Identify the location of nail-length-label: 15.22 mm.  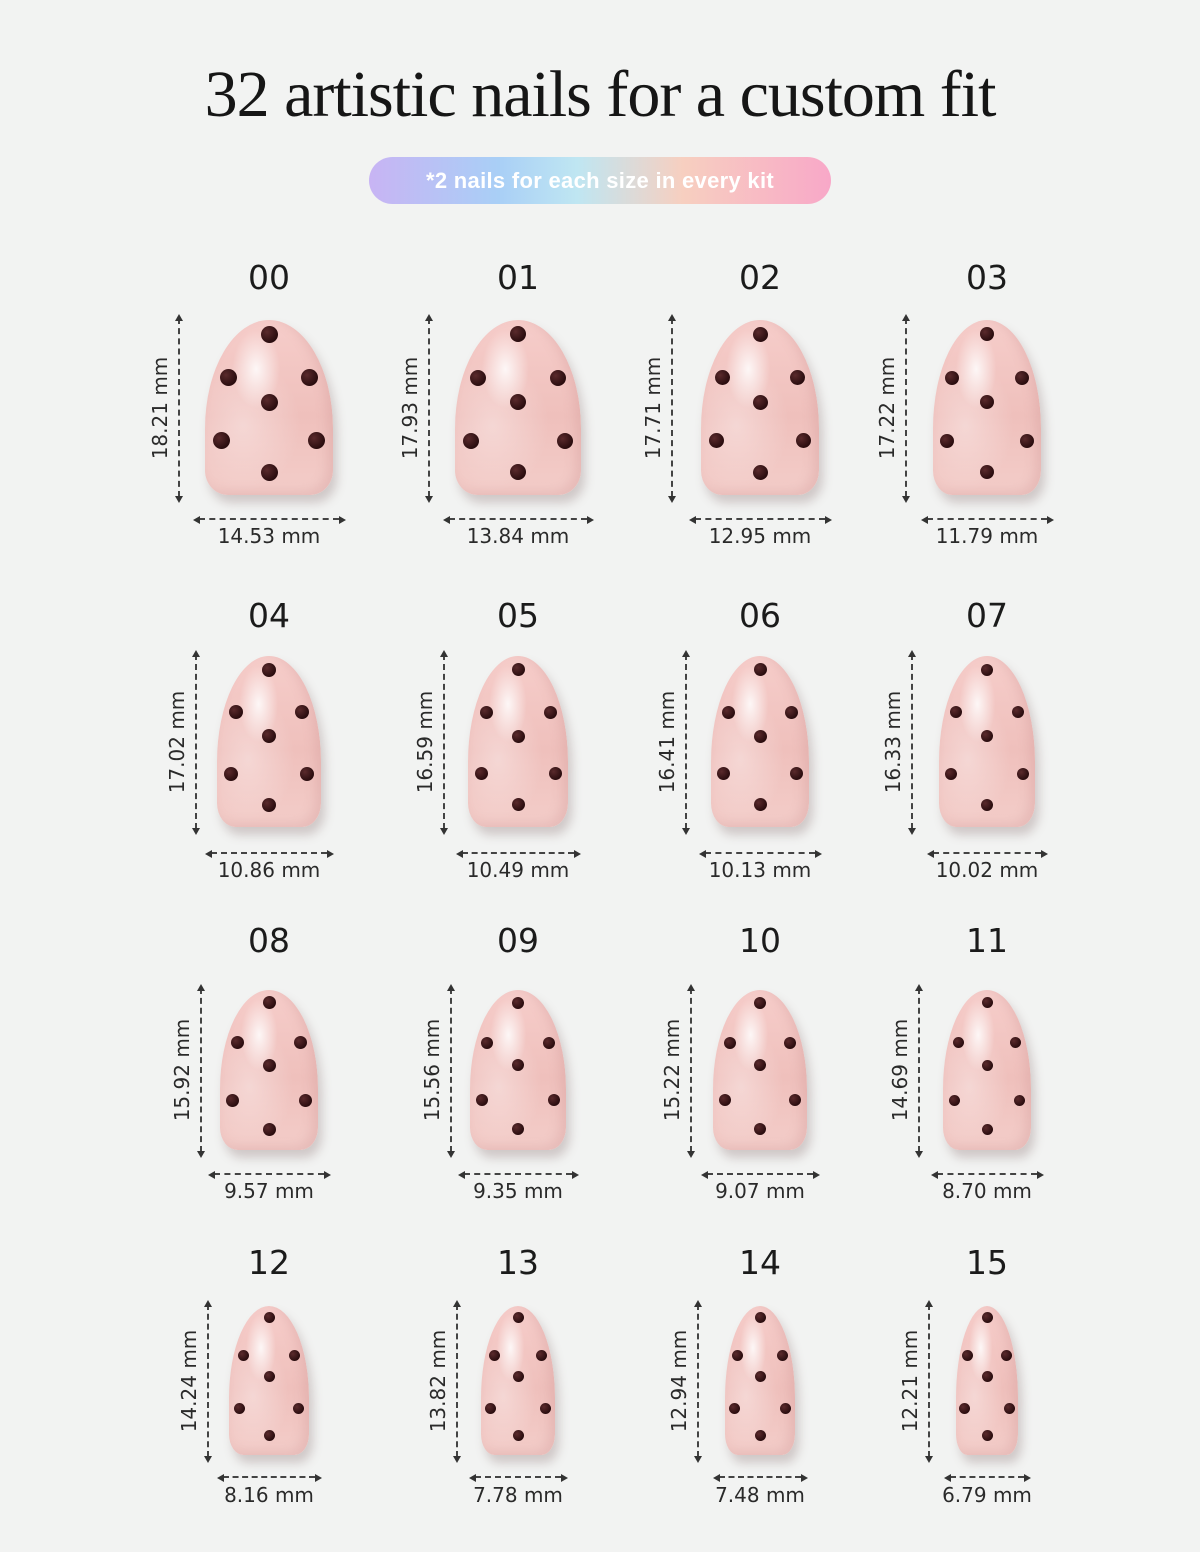
(672, 1070).